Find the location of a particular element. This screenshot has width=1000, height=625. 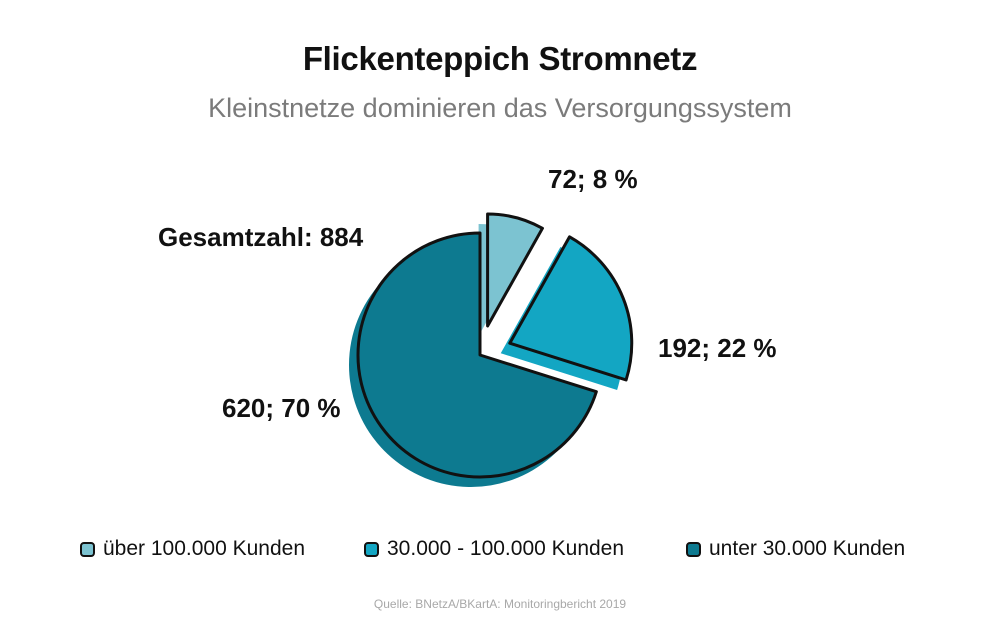

chart-title: Flickenteppich Stromnetz is located at coordinates (500, 58).